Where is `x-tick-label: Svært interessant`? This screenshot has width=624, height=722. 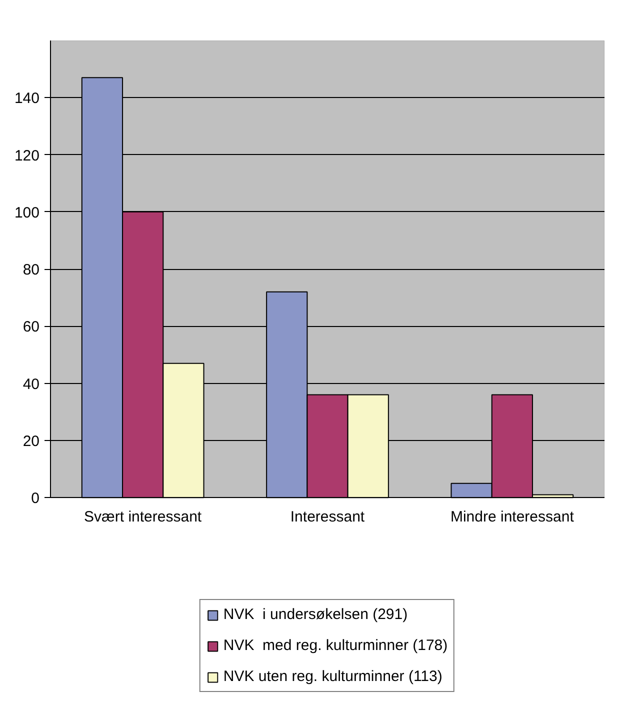
x-tick-label: Svært interessant is located at coordinates (143, 517).